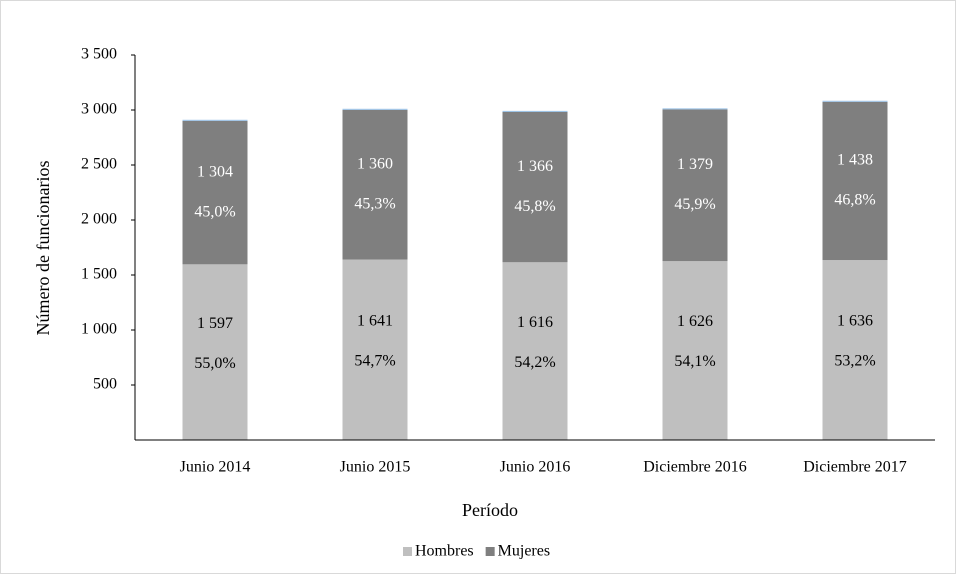  Describe the element at coordinates (534, 206) in the screenshot. I see `percentage-label: 45,8%` at that location.